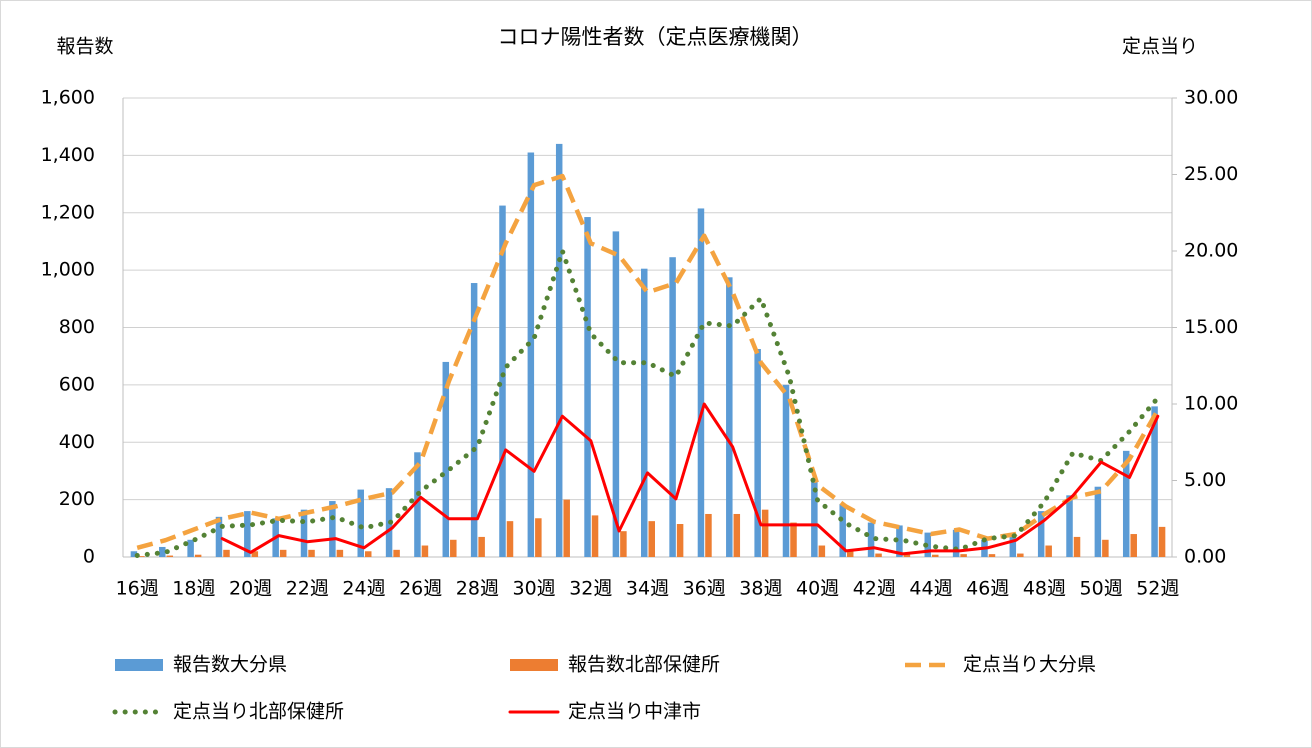  Describe the element at coordinates (987, 589) in the screenshot. I see `x-tick-label: 46週` at that location.